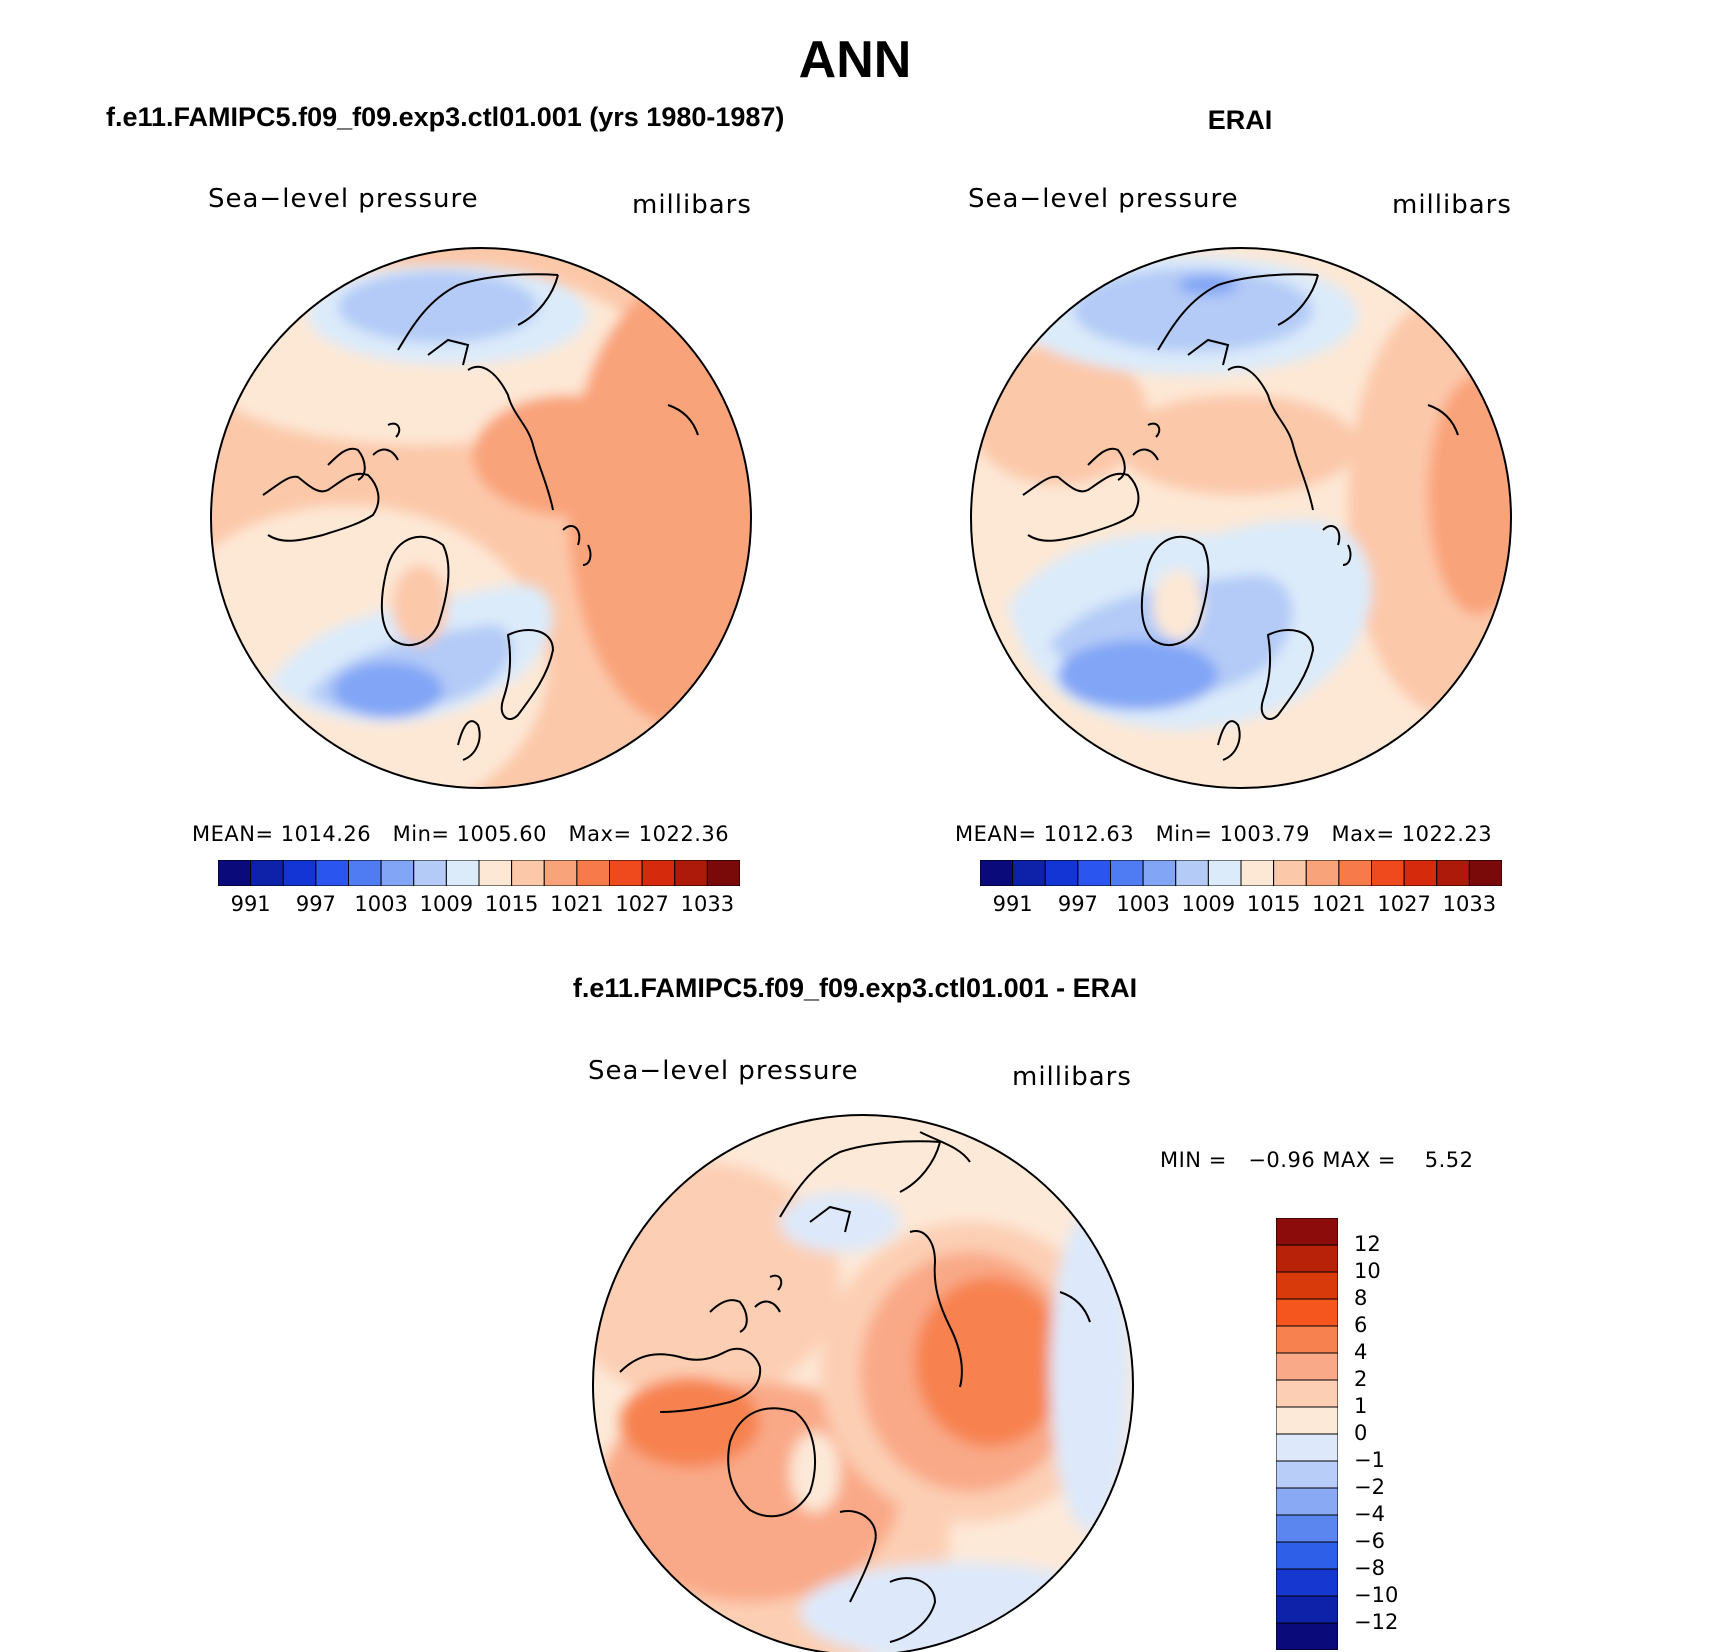 This screenshot has height=1652, width=1710. Describe the element at coordinates (855, 60) in the screenshot. I see `page-title: ANN` at that location.